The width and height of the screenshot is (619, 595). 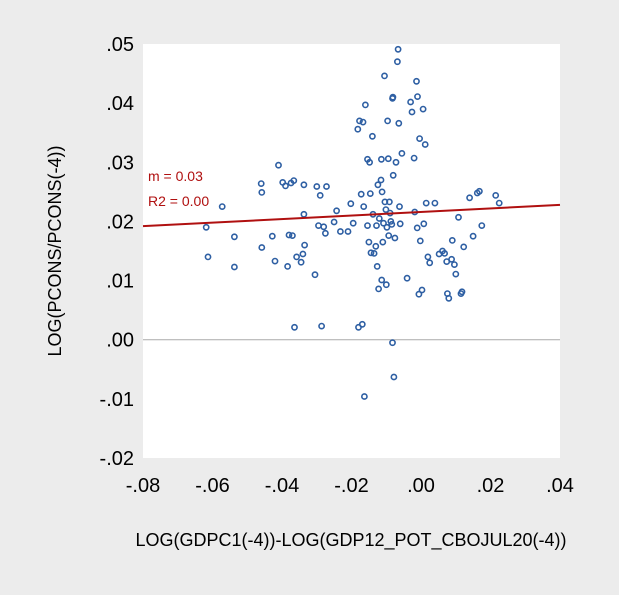 What do you see at coordinates (120, 163) in the screenshot?
I see `y-tick-label: .03` at bounding box center [120, 163].